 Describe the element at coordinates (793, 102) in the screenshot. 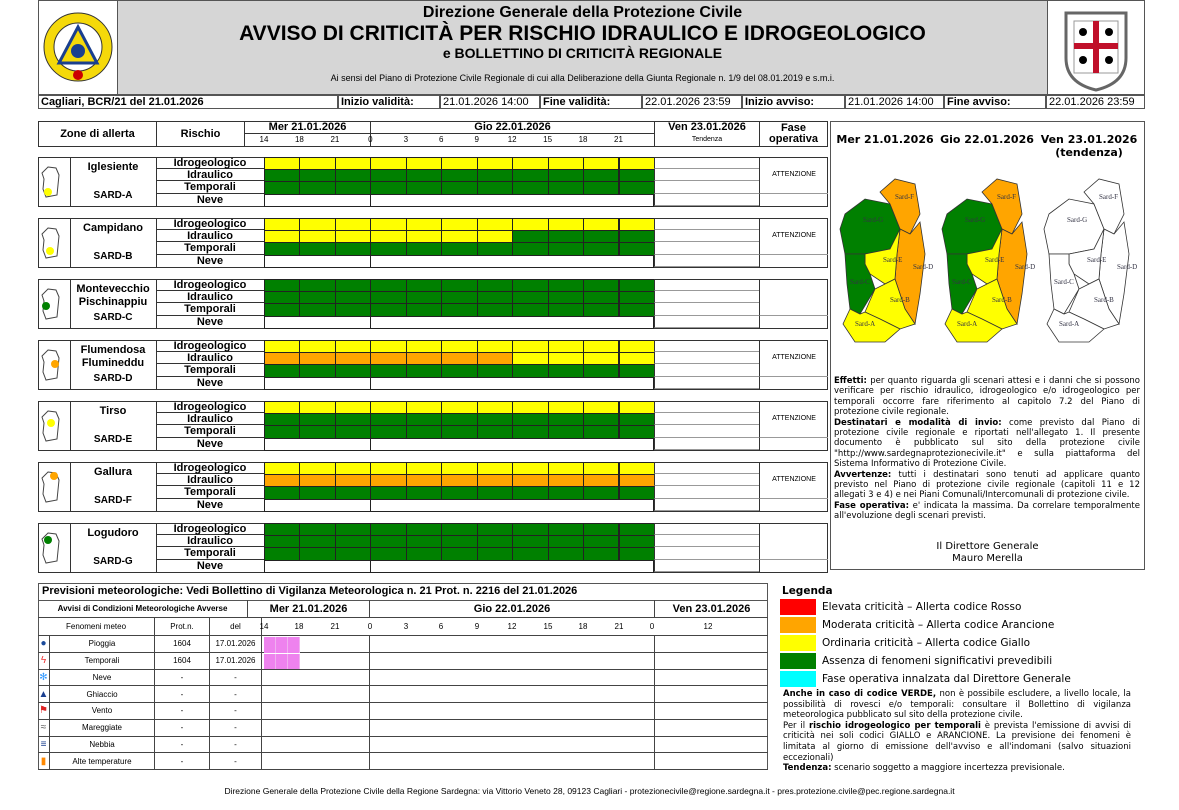

I see `inizio-avviso-label: Inizio avviso:` at that location.